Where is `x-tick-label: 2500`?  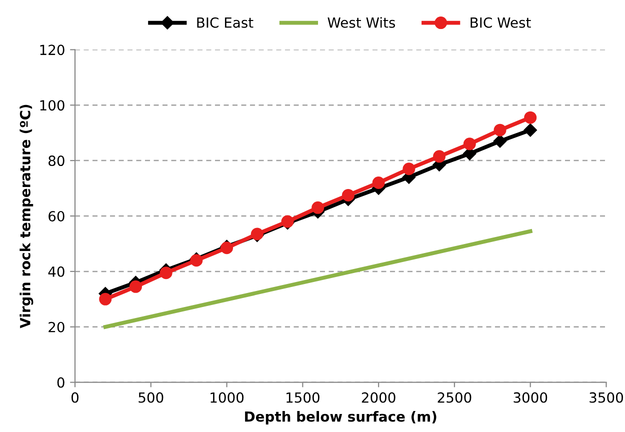 x-tick-label: 2500 is located at coordinates (455, 397).